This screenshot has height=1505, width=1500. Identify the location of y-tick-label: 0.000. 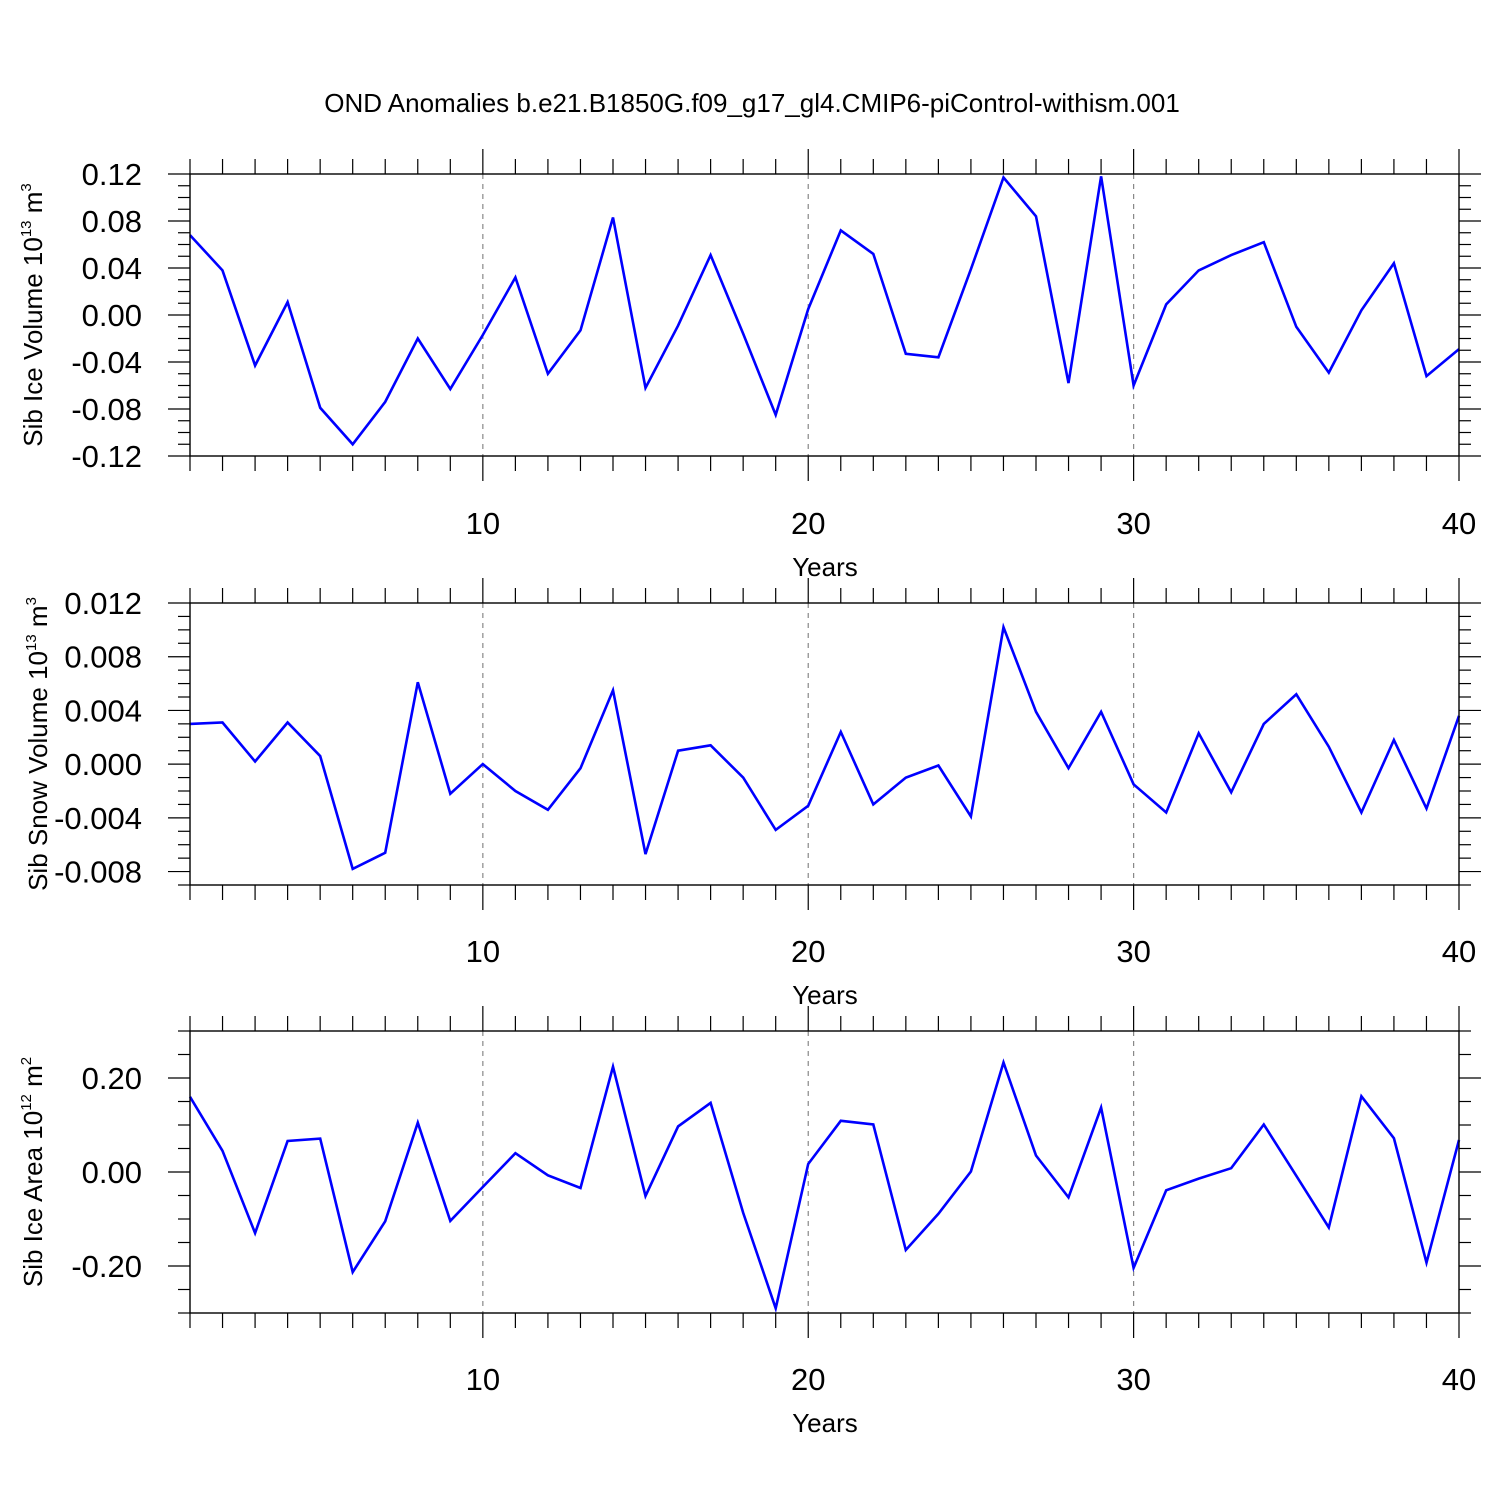
(103, 764).